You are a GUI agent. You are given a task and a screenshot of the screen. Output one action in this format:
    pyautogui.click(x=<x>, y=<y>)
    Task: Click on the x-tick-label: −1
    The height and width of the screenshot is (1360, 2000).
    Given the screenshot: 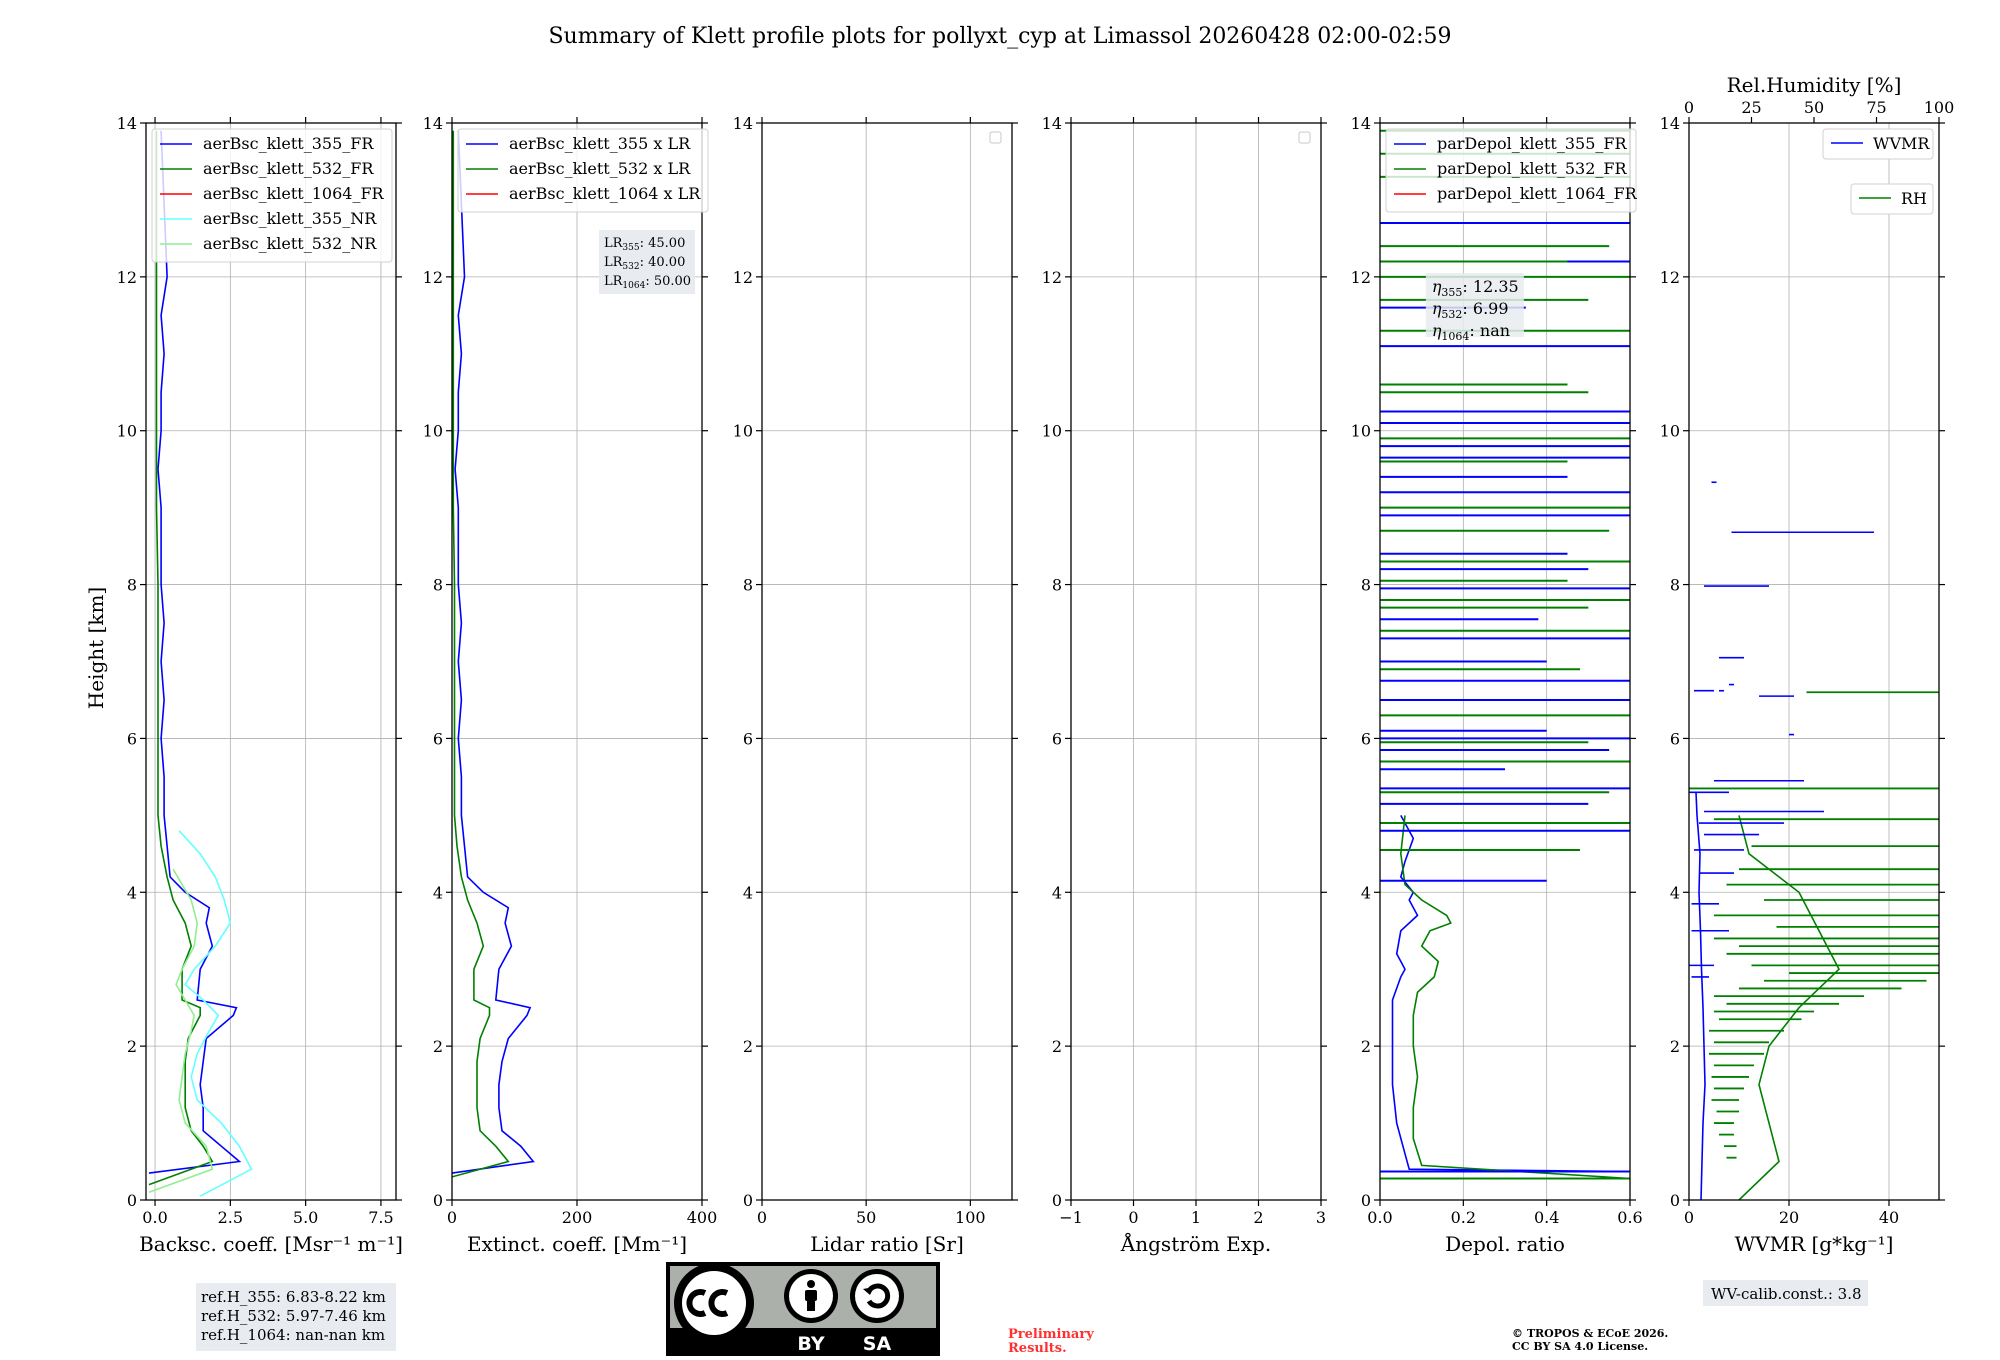 What is the action you would take?
    pyautogui.click(x=1071, y=1217)
    